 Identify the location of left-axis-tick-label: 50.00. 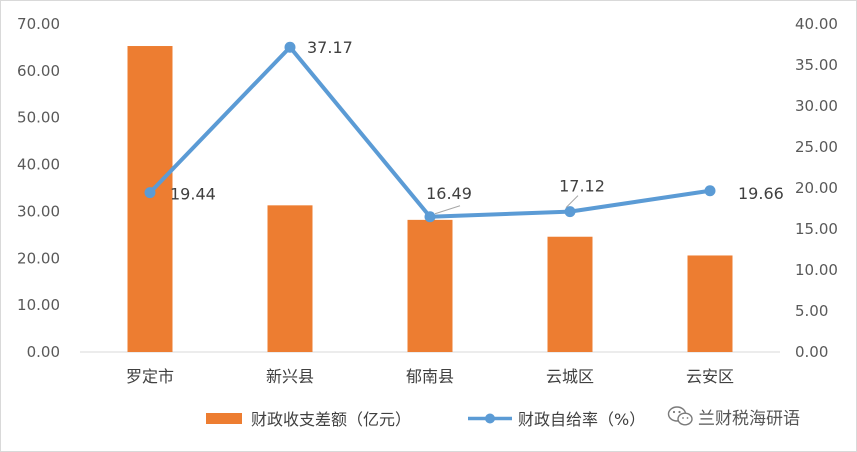
(38, 118).